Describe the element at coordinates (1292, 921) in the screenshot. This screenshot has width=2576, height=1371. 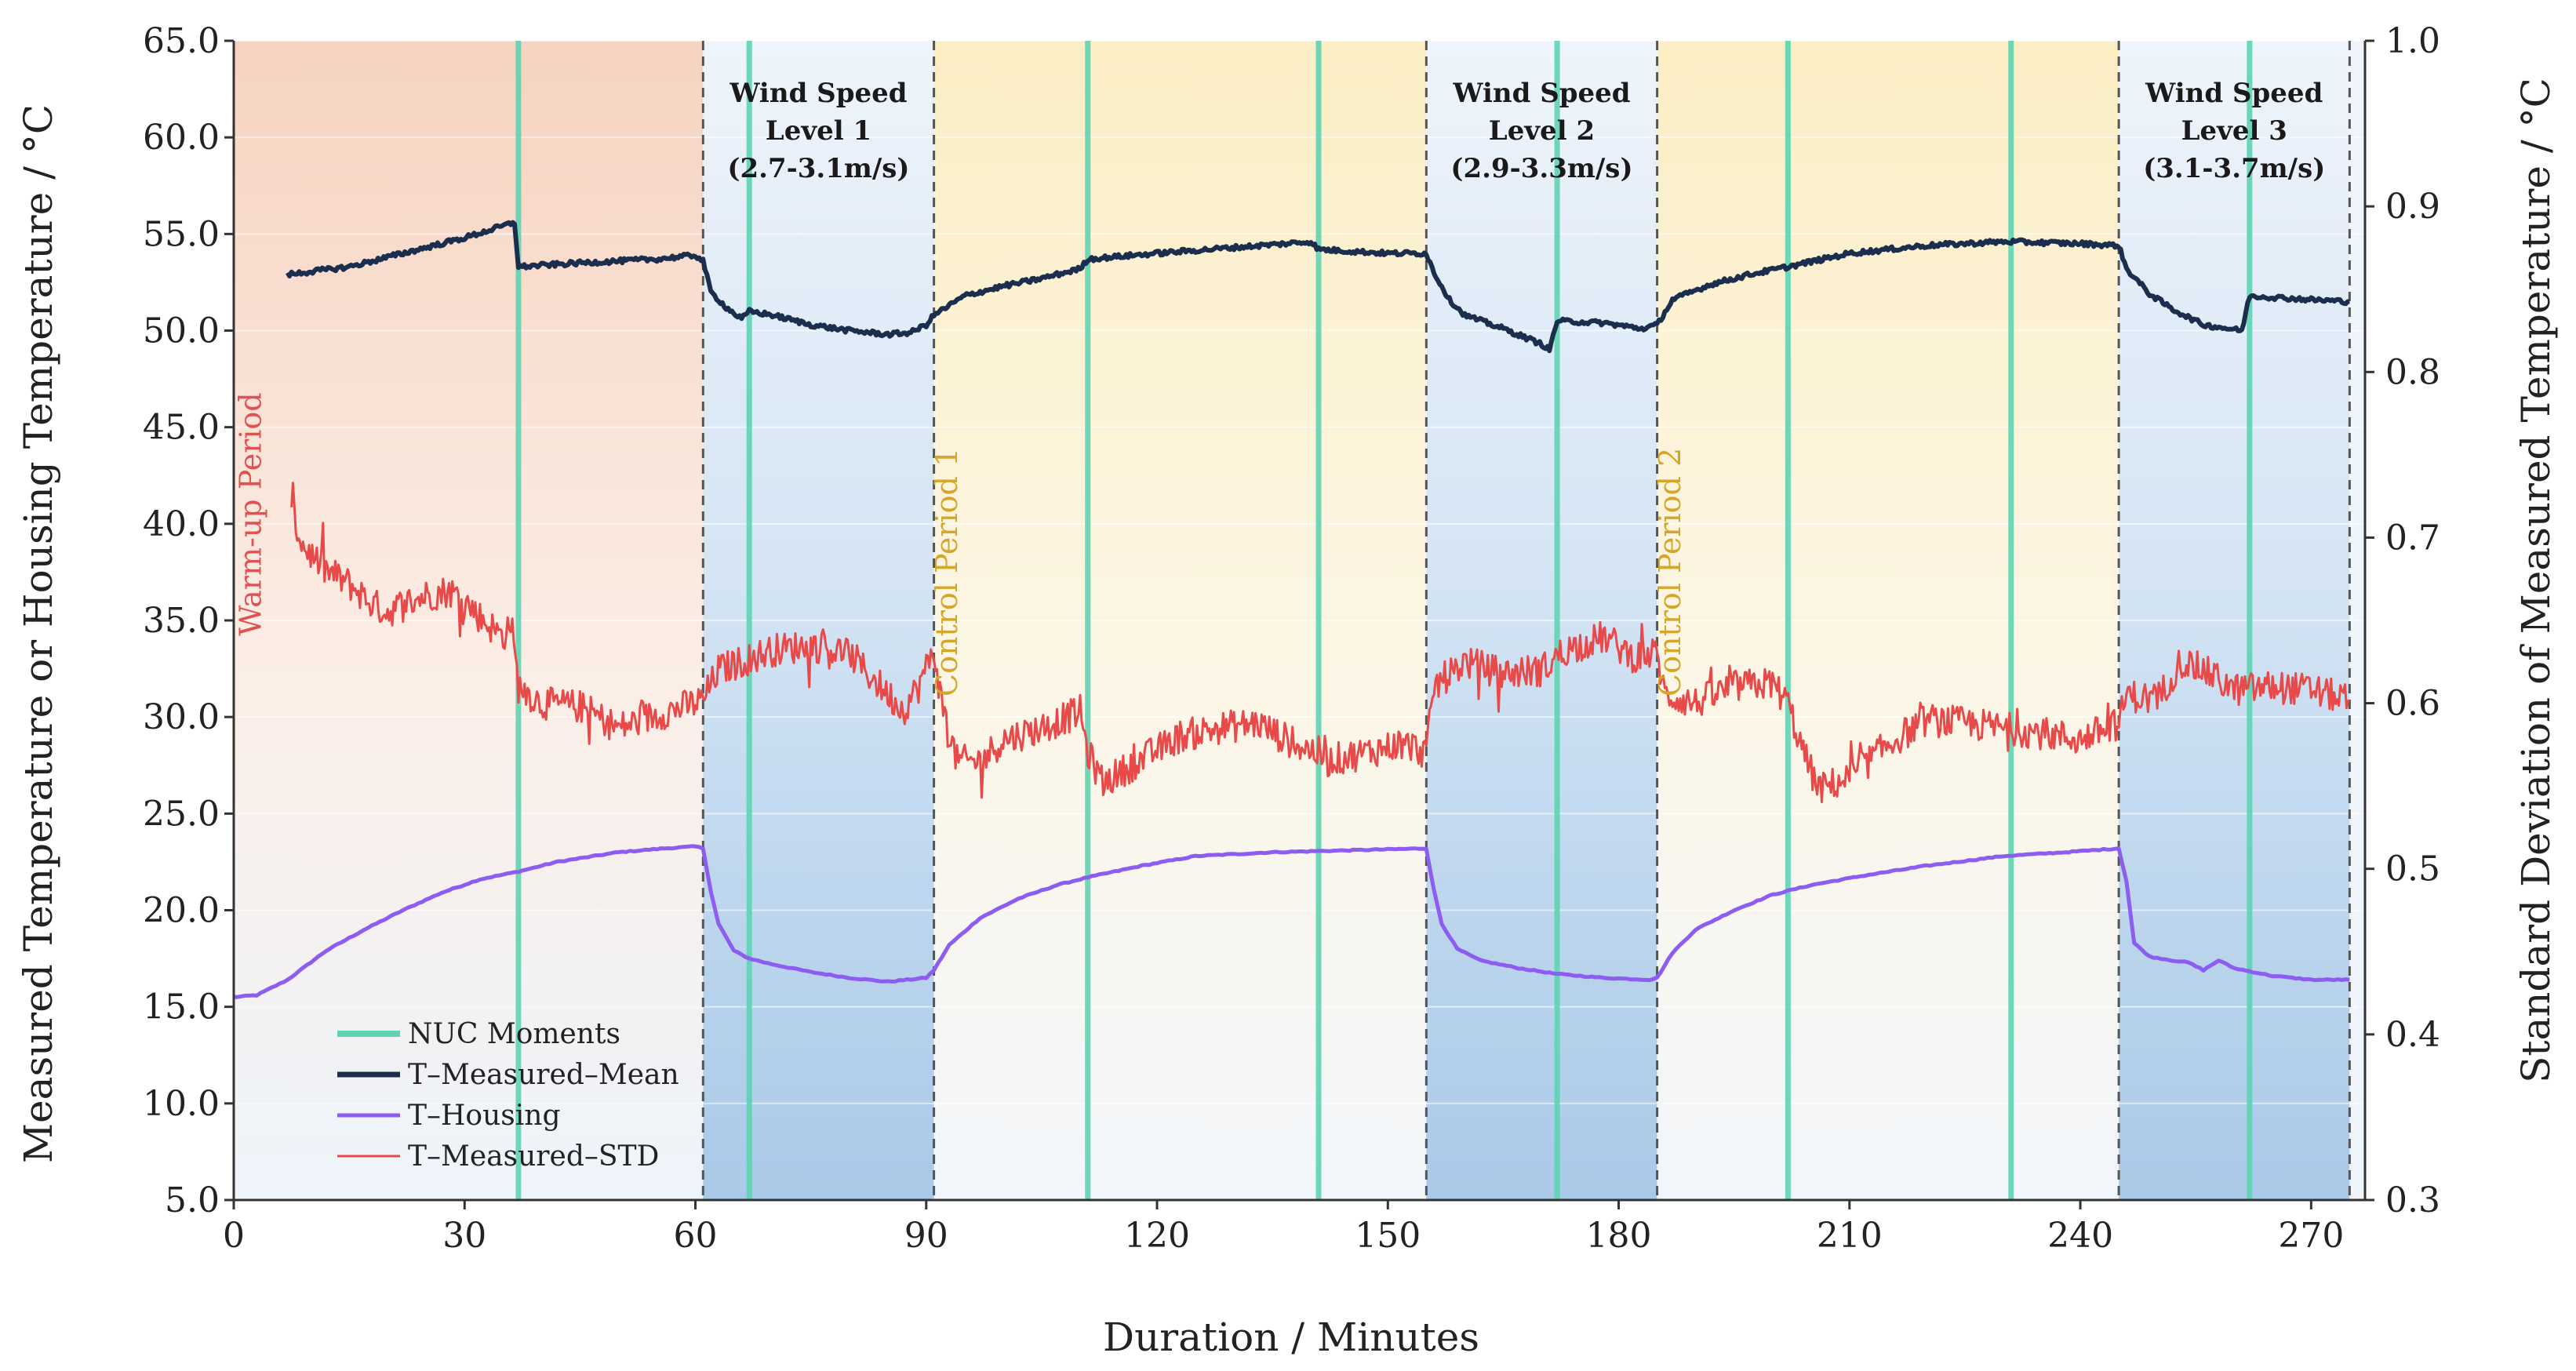
I see `series-line-t-housing` at that location.